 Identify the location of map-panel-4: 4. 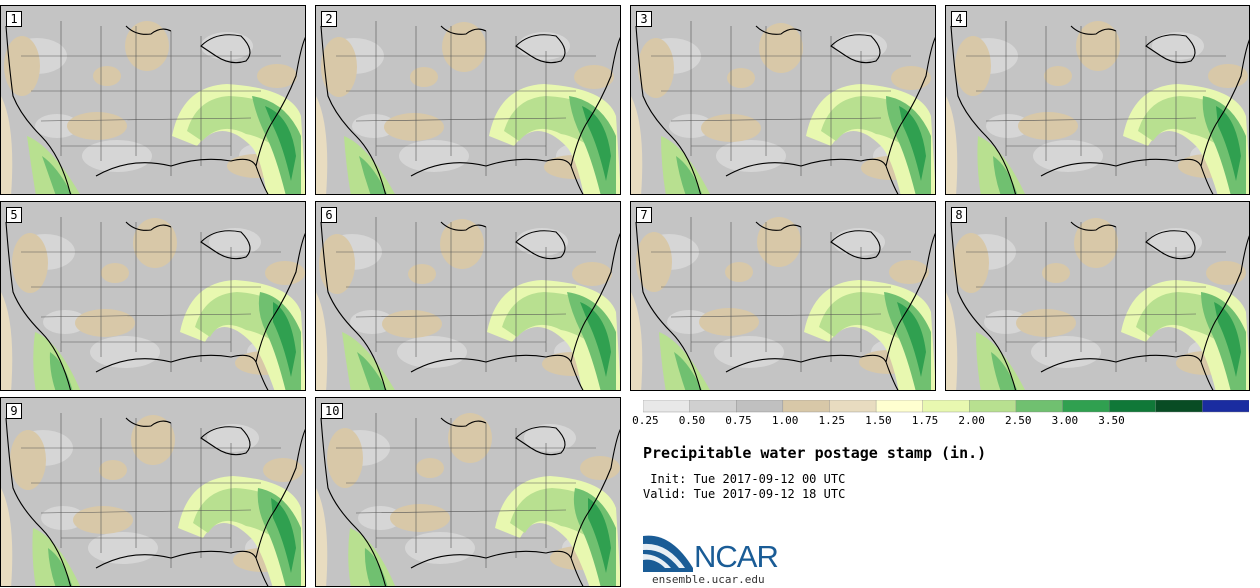
(1097, 100).